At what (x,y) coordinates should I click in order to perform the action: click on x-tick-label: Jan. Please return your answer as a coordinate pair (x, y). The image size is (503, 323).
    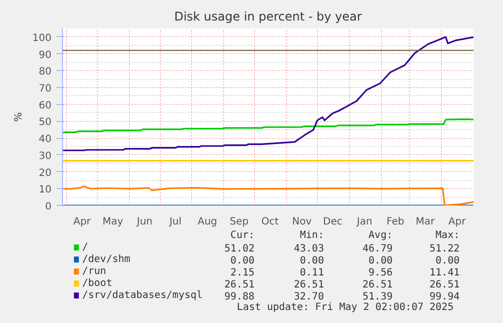
    Looking at the image, I should click on (364, 222).